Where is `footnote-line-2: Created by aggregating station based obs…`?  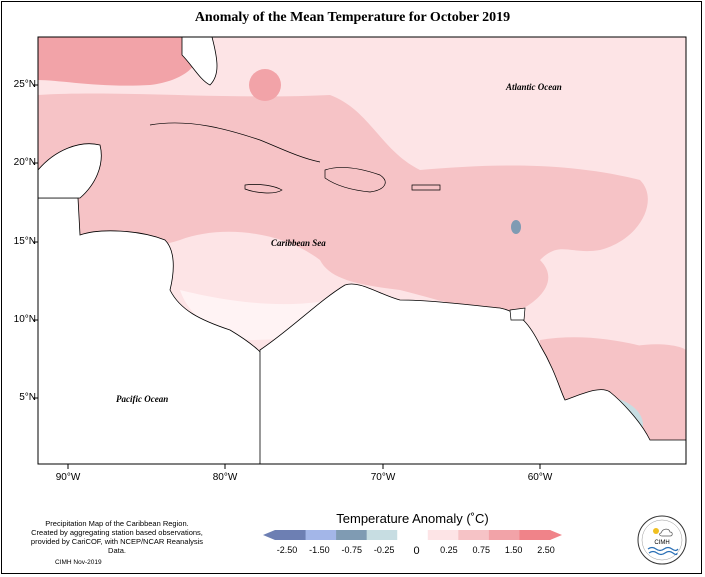 footnote-line-2: Created by aggregating station based obs… is located at coordinates (117, 532).